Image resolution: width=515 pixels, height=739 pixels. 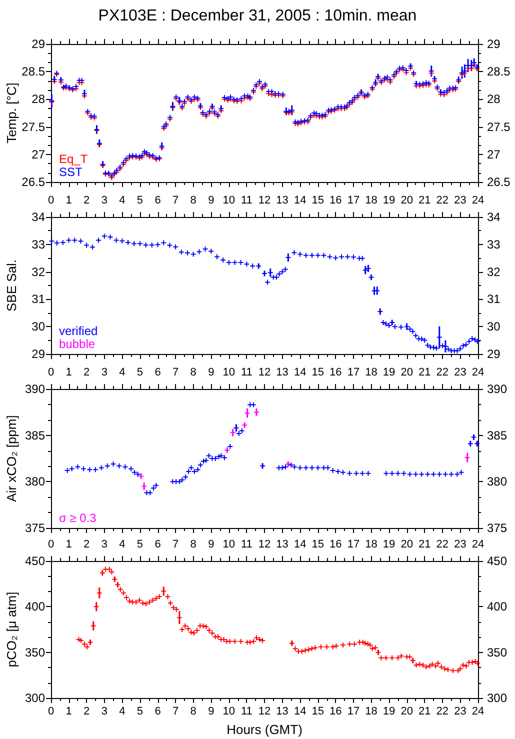 What do you see at coordinates (499, 127) in the screenshot?
I see `y2-tick-label: 27.5` at bounding box center [499, 127].